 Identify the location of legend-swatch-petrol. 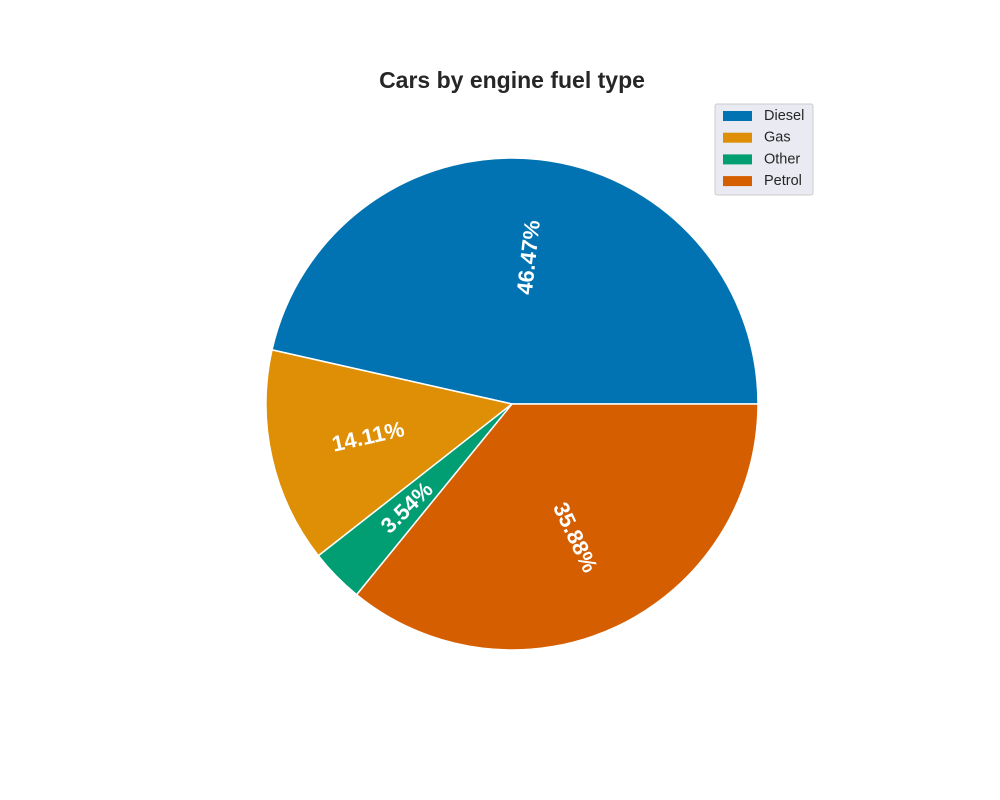
(737, 181).